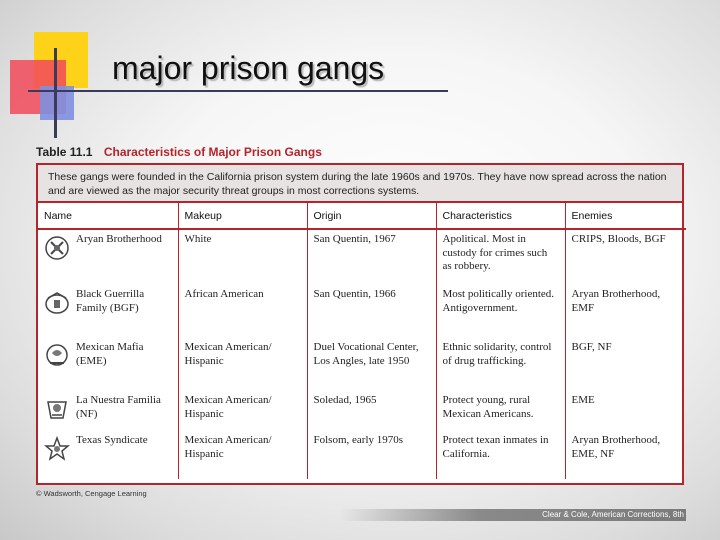  Describe the element at coordinates (119, 239) in the screenshot. I see `gang-name: Aryan Brotherhood` at that location.